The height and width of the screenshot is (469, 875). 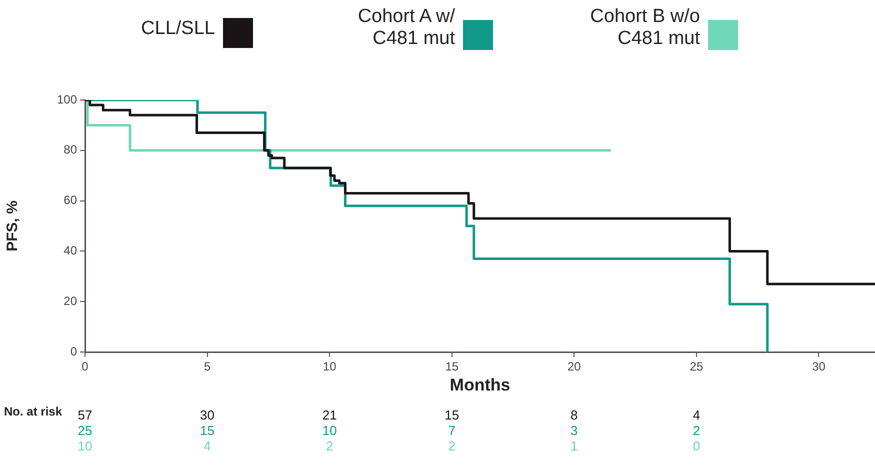 What do you see at coordinates (405, 28) in the screenshot?
I see `legend-label: Cohort A w/ C481 mut` at bounding box center [405, 28].